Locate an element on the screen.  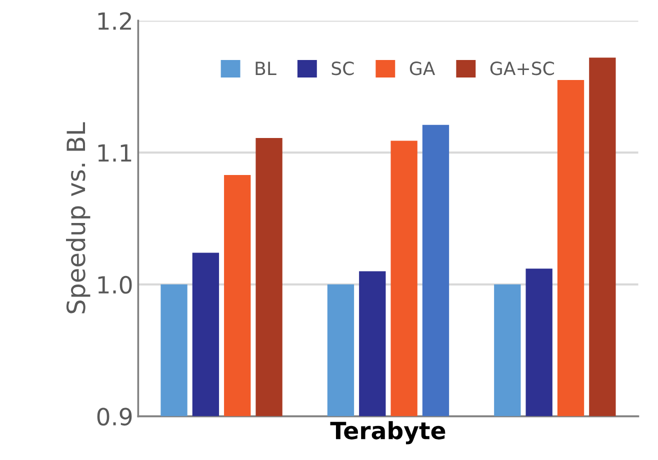
legend-label: SC is located at coordinates (343, 69).